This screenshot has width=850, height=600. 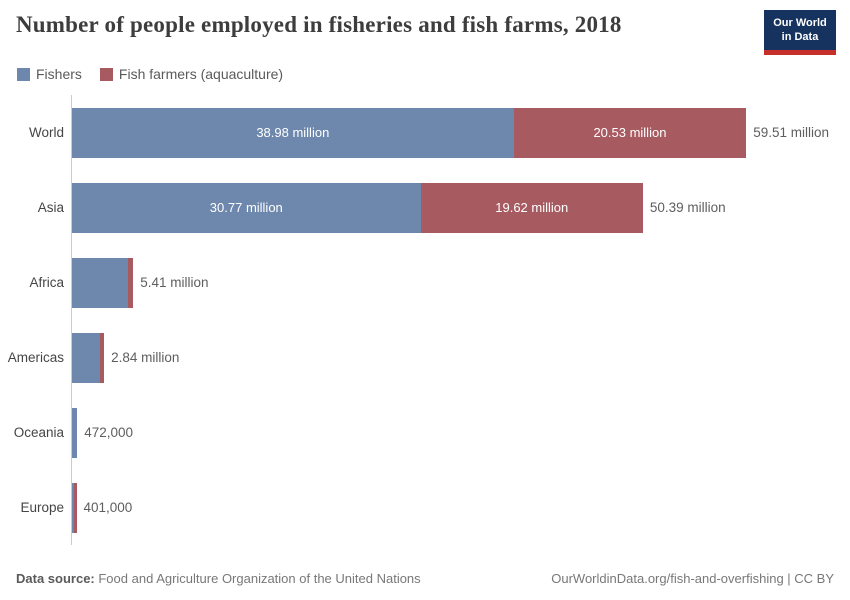 I want to click on category-labels-column: World Asia Africa Americas Oceania Europe, so click(x=39, y=320).